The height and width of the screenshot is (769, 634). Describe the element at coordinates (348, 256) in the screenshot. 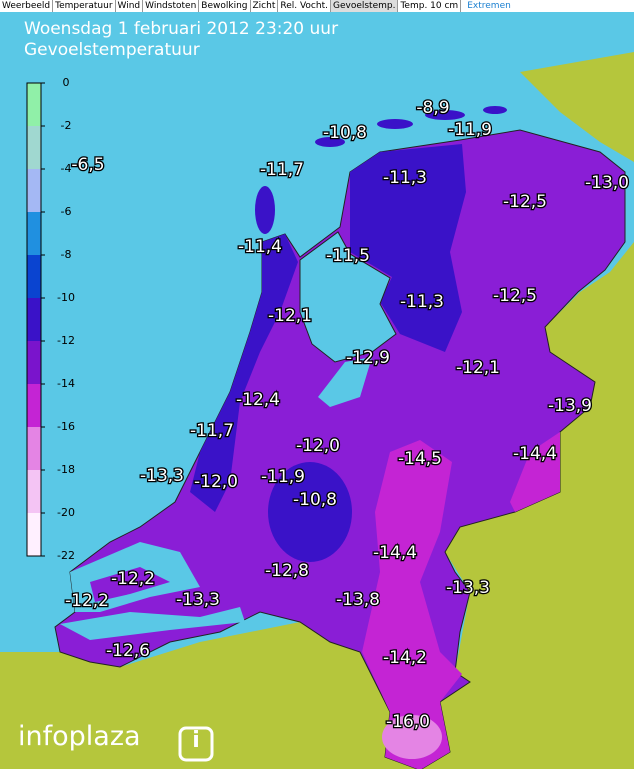

I see `station-value: -11,5` at that location.